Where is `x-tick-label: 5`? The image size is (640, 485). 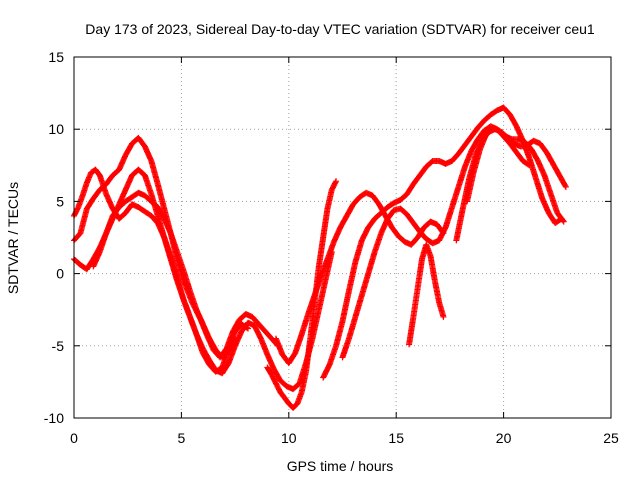
x-tick-label: 5 is located at coordinates (182, 438).